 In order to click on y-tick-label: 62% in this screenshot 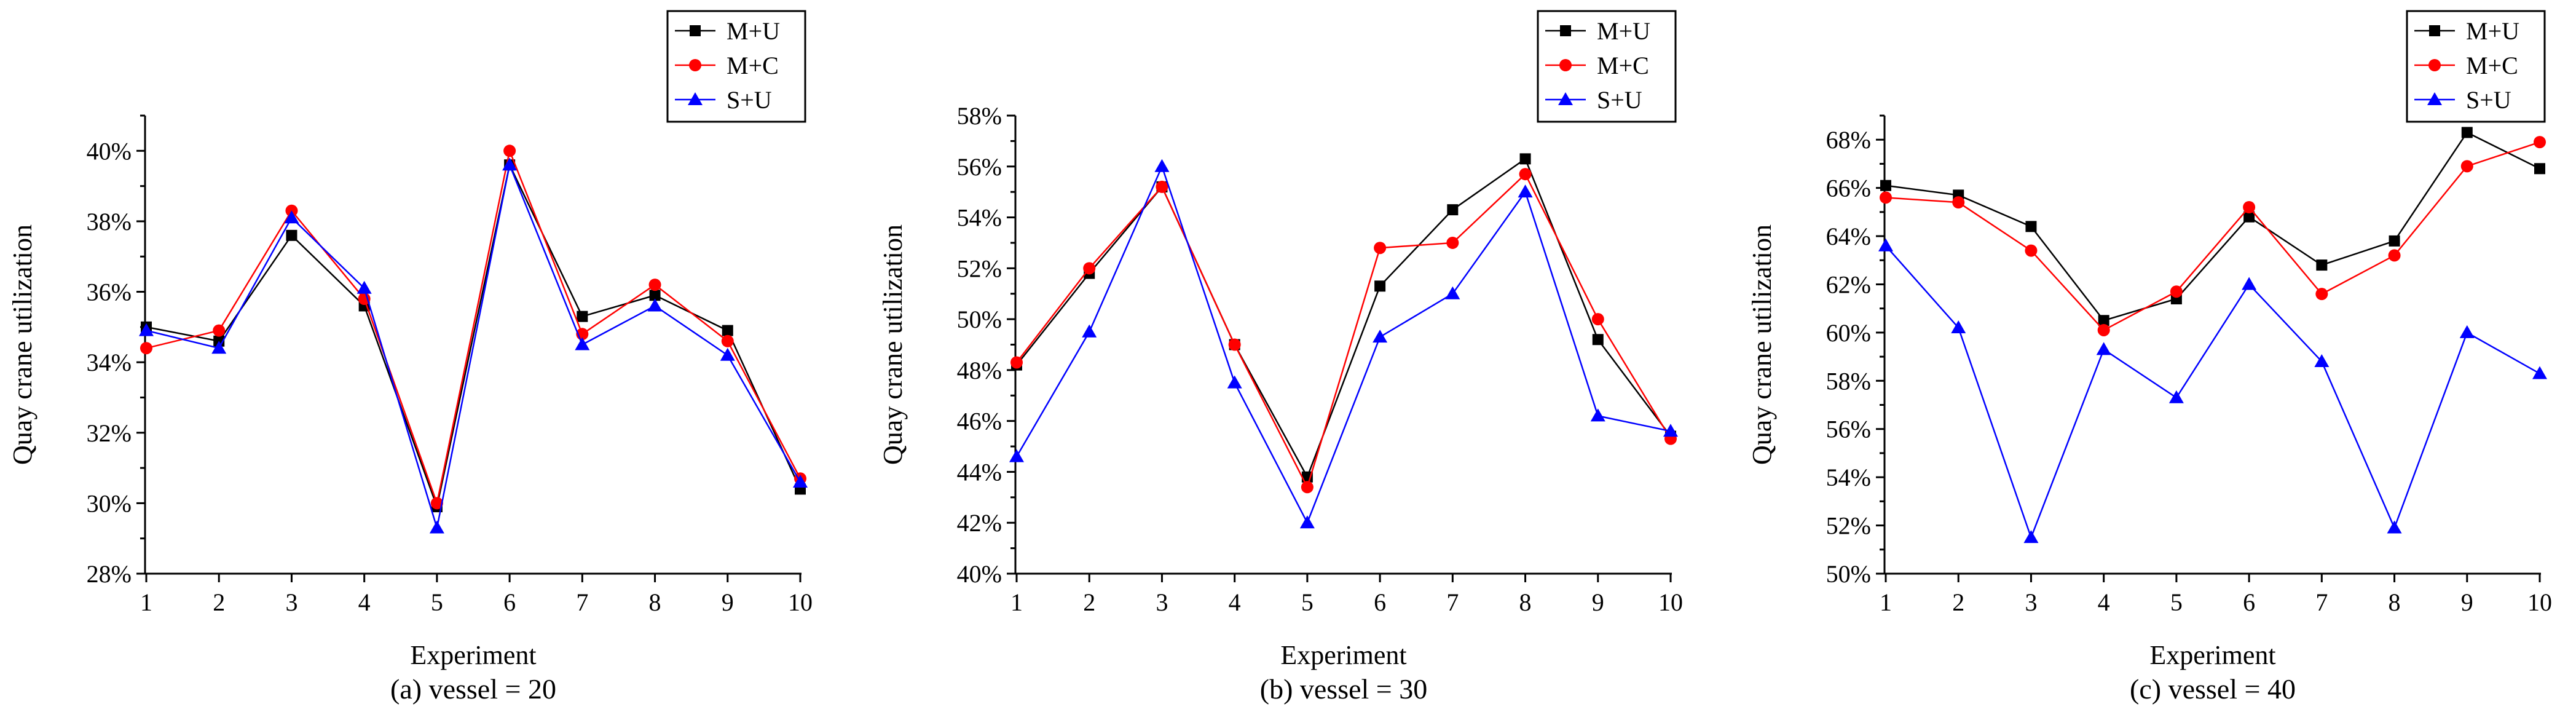, I will do `click(1849, 284)`.